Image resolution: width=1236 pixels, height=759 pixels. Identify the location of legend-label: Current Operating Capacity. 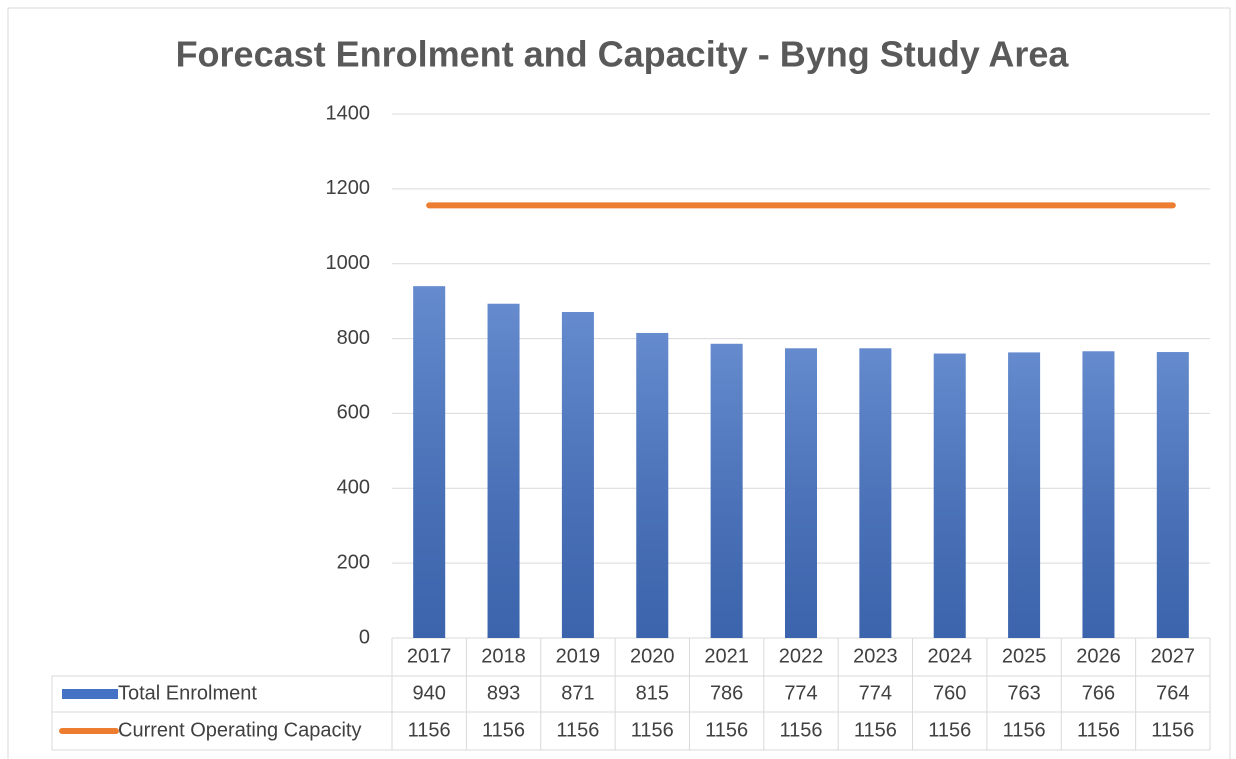
(239, 730).